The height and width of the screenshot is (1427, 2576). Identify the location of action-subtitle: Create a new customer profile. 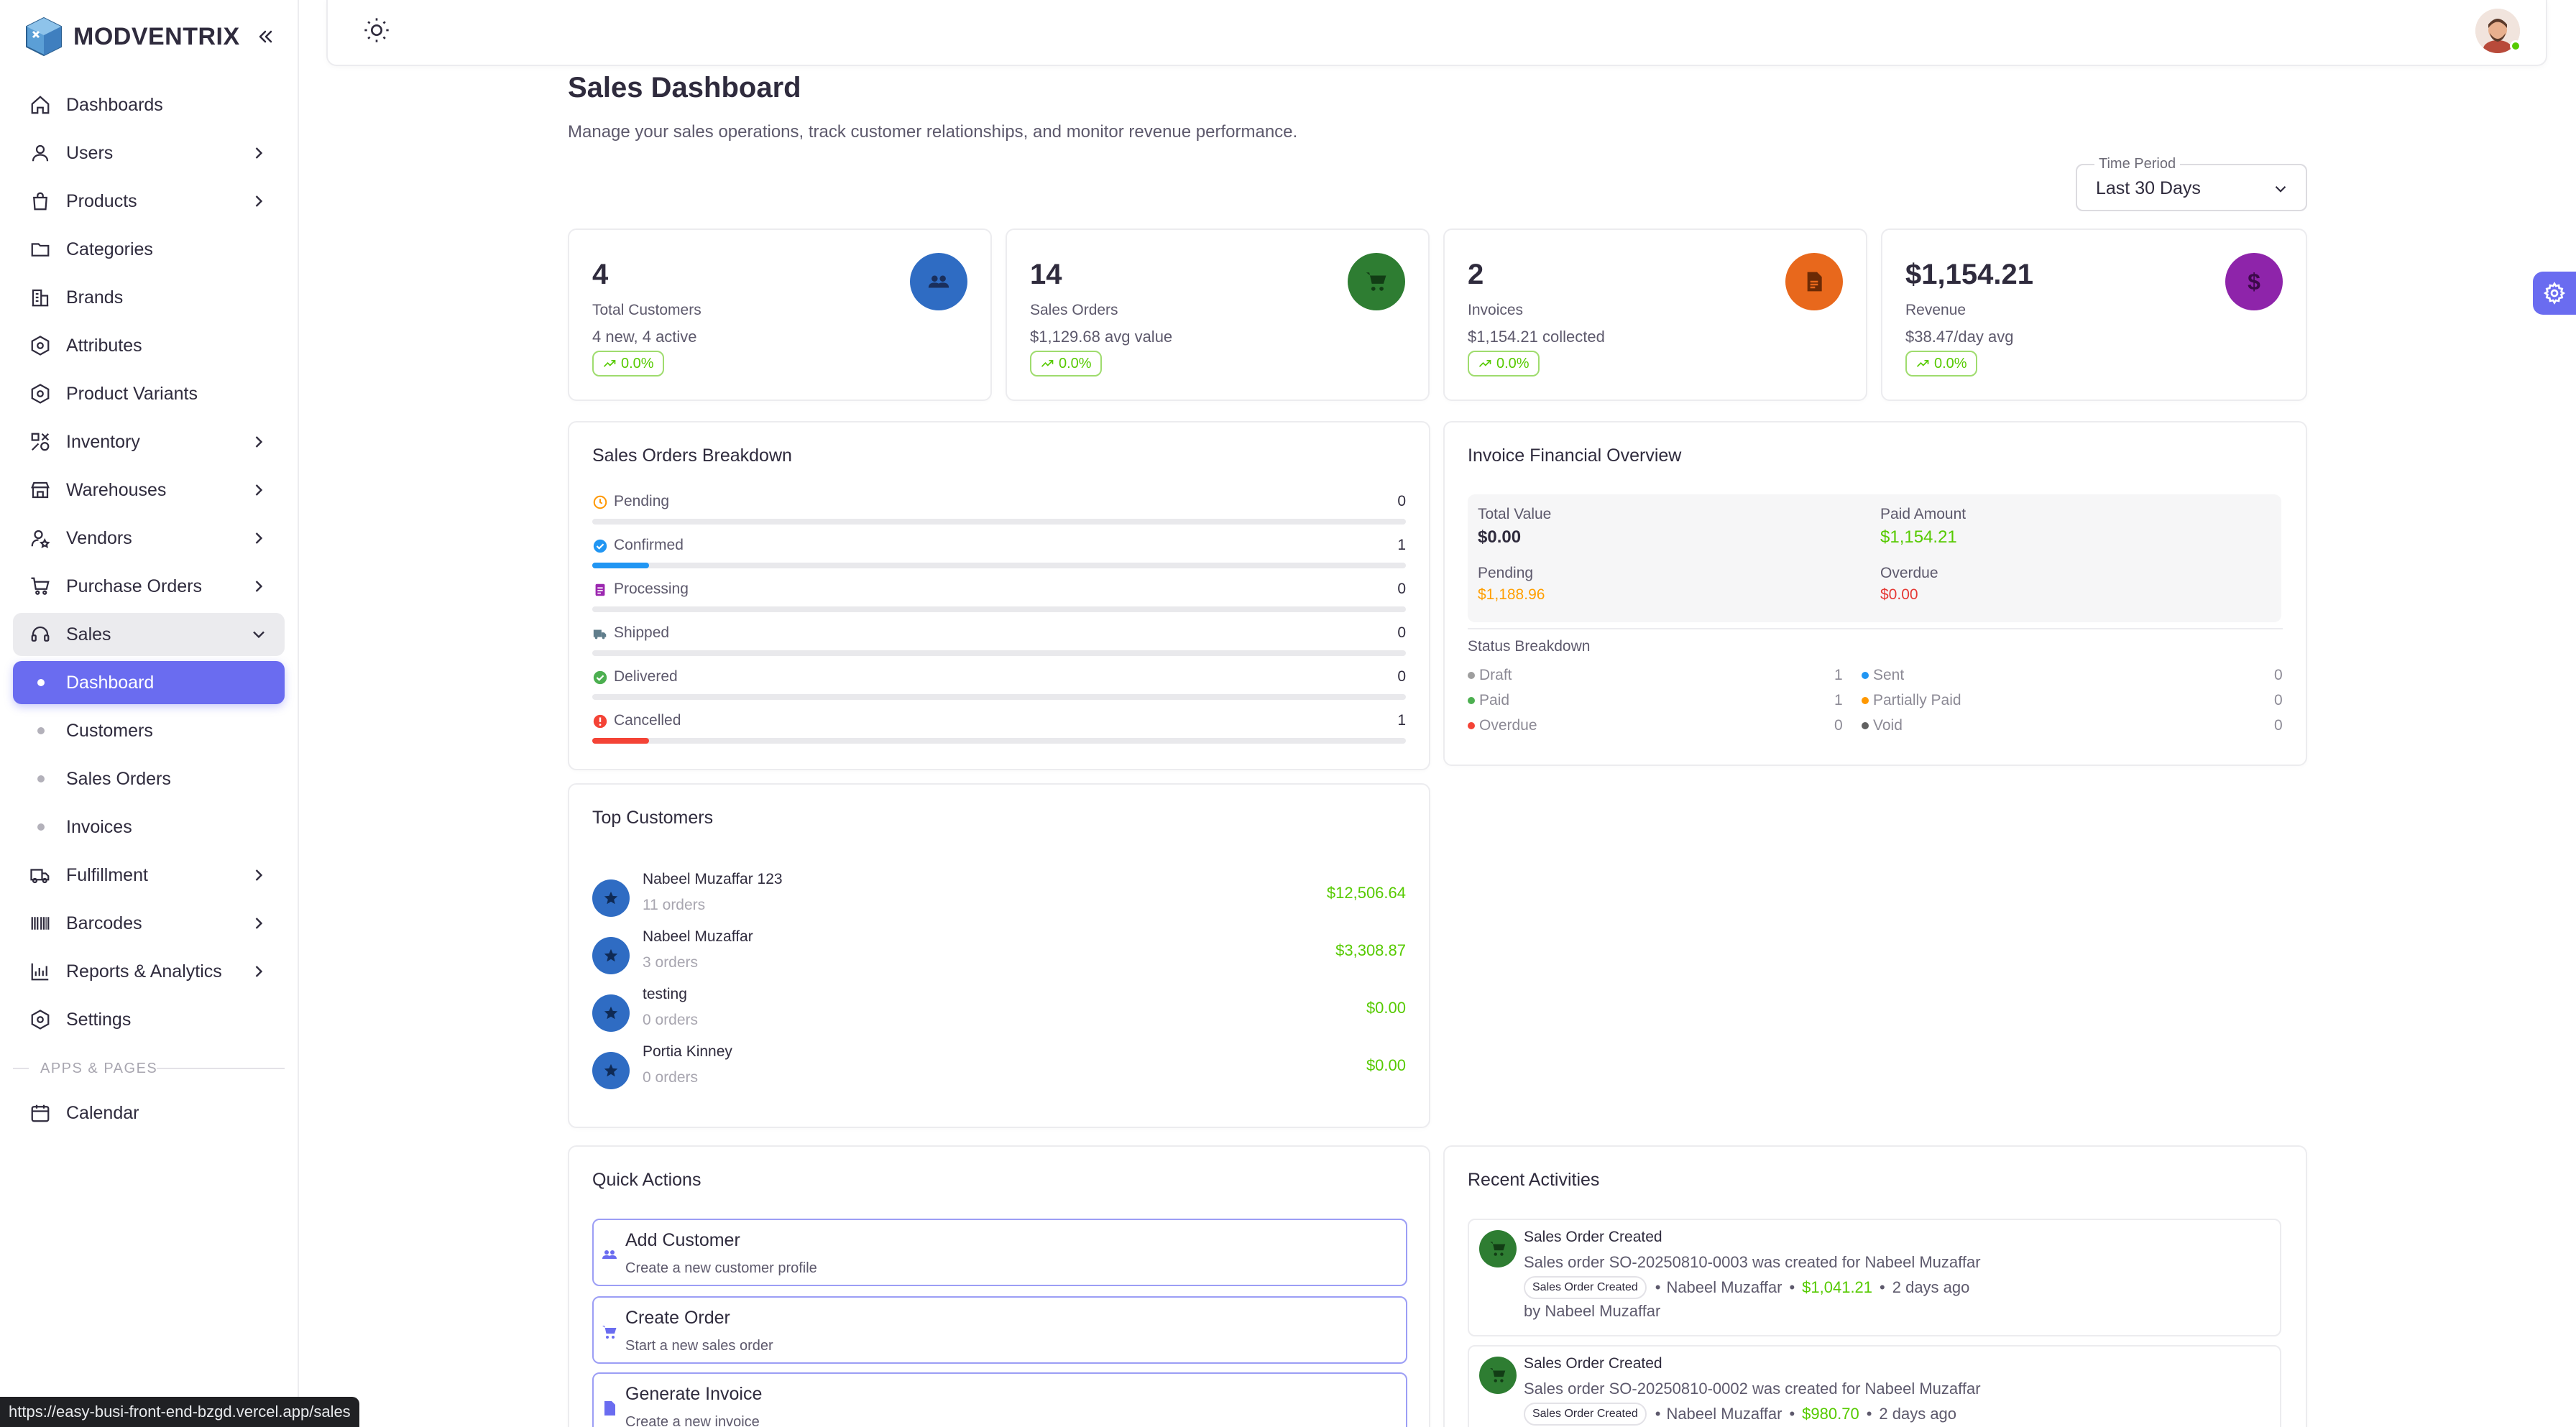
(721, 1268).